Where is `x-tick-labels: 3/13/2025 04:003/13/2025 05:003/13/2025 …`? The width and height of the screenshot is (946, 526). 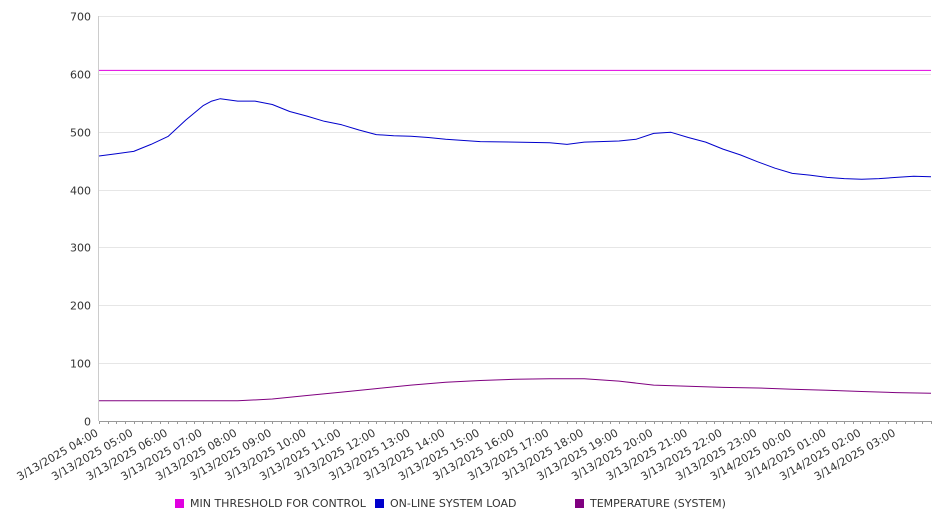
x-tick-labels: 3/13/2025 04:003/13/2025 05:003/13/2025 … is located at coordinates (456, 454).